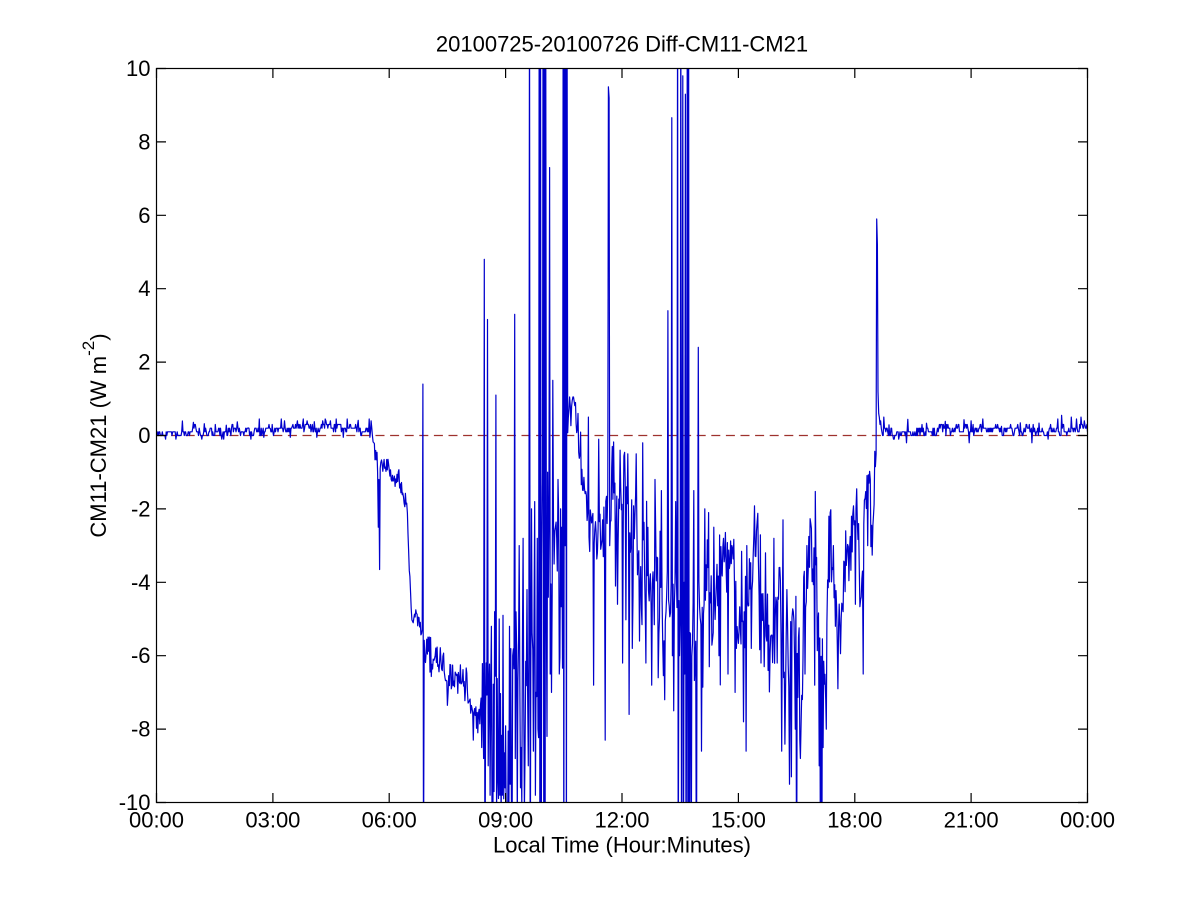 The image size is (1201, 901). What do you see at coordinates (144, 362) in the screenshot?
I see `svg-text: 2` at bounding box center [144, 362].